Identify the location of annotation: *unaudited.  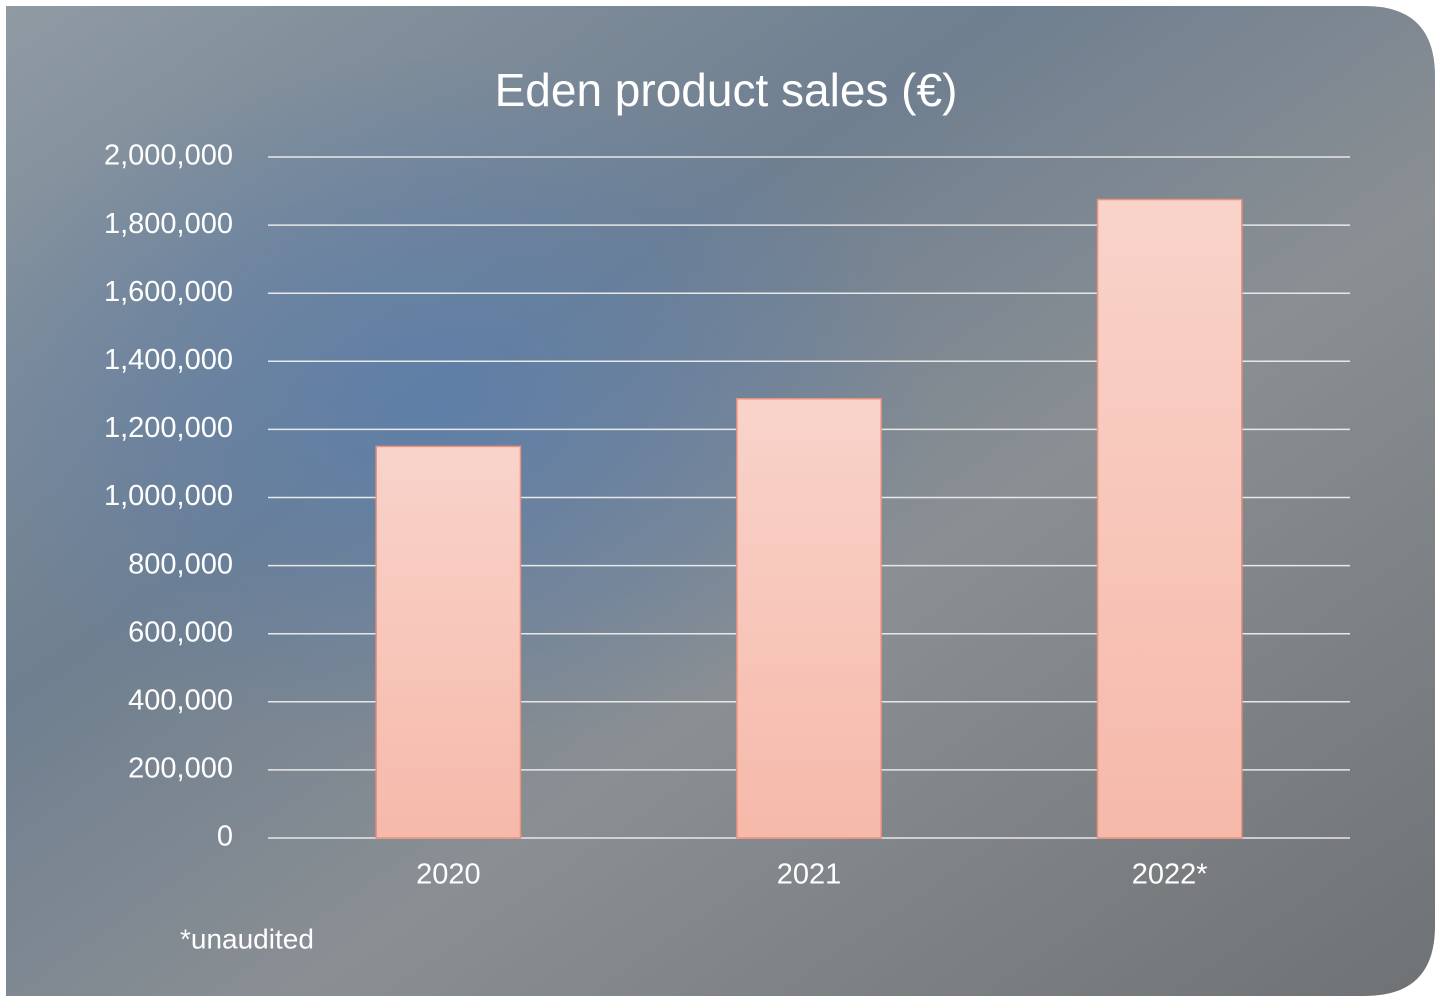
(247, 938).